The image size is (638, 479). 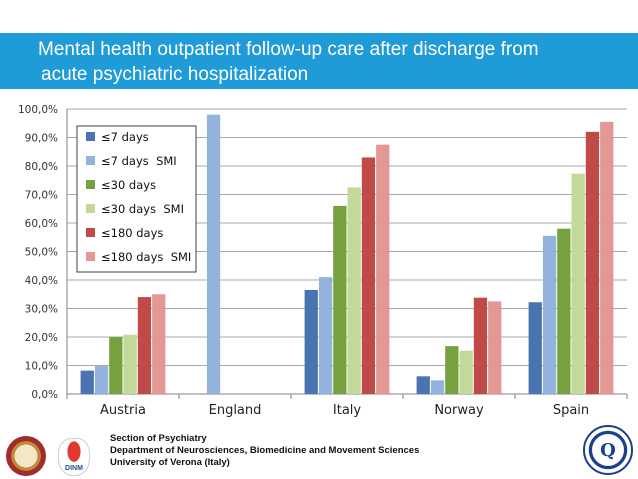 What do you see at coordinates (125, 137) in the screenshot?
I see `legend-label: ≤7 days` at bounding box center [125, 137].